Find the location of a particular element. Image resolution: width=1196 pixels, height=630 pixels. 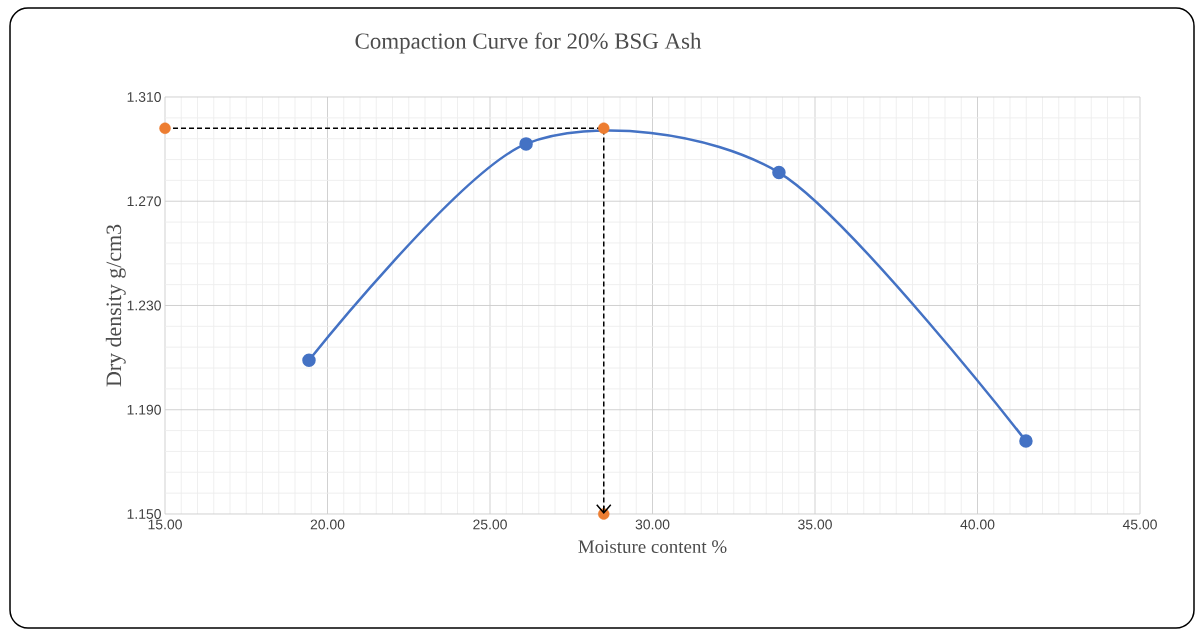

x-tick-label: 35.00 is located at coordinates (815, 524).